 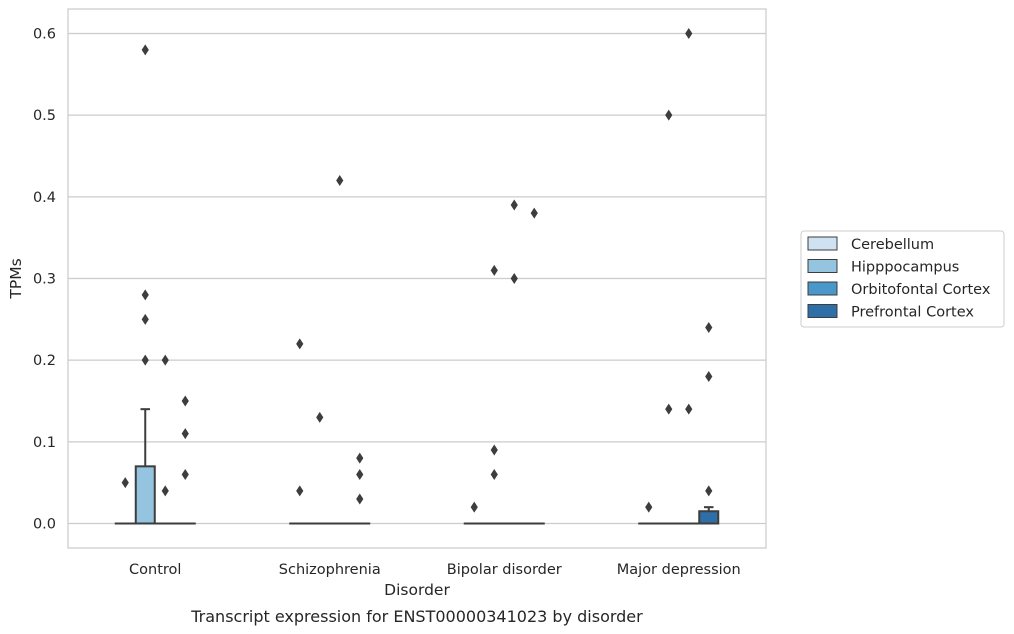 What do you see at coordinates (417, 466) in the screenshot?
I see `boxes` at bounding box center [417, 466].